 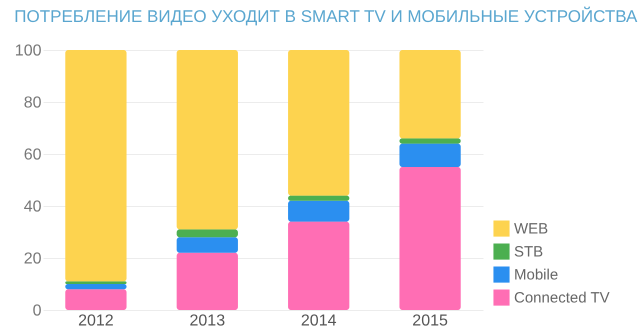 What do you see at coordinates (326, 16) in the screenshot?
I see `chart-title: ПОТРЕБЛЕНИЕ ВИДЕО УХОДИТ В SMART TV И МОБИЛЬНЫЕ УСТРОЙСТВА` at bounding box center [326, 16].